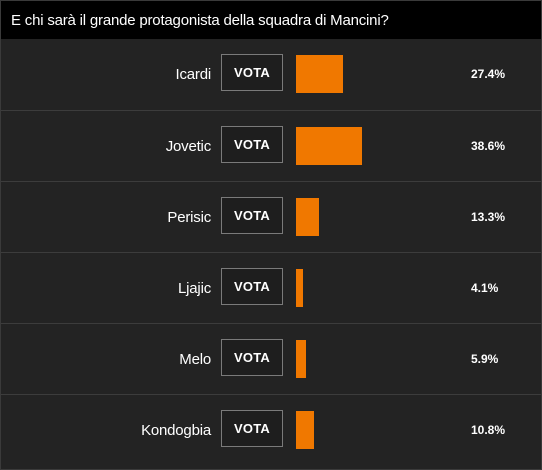 The width and height of the screenshot is (542, 470). What do you see at coordinates (188, 146) in the screenshot?
I see `option-name: Jovetic` at bounding box center [188, 146].